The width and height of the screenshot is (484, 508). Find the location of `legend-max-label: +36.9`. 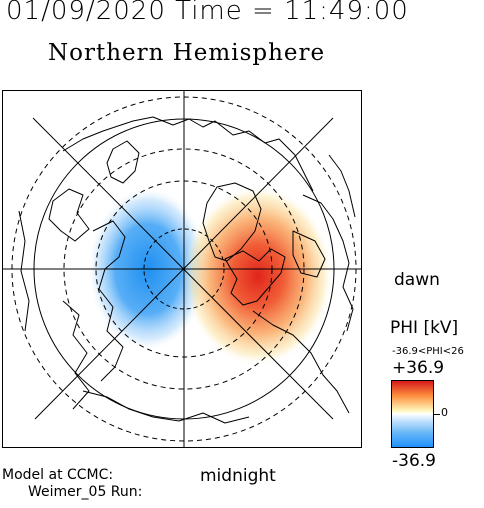

legend-max-label: +36.9 is located at coordinates (418, 368).